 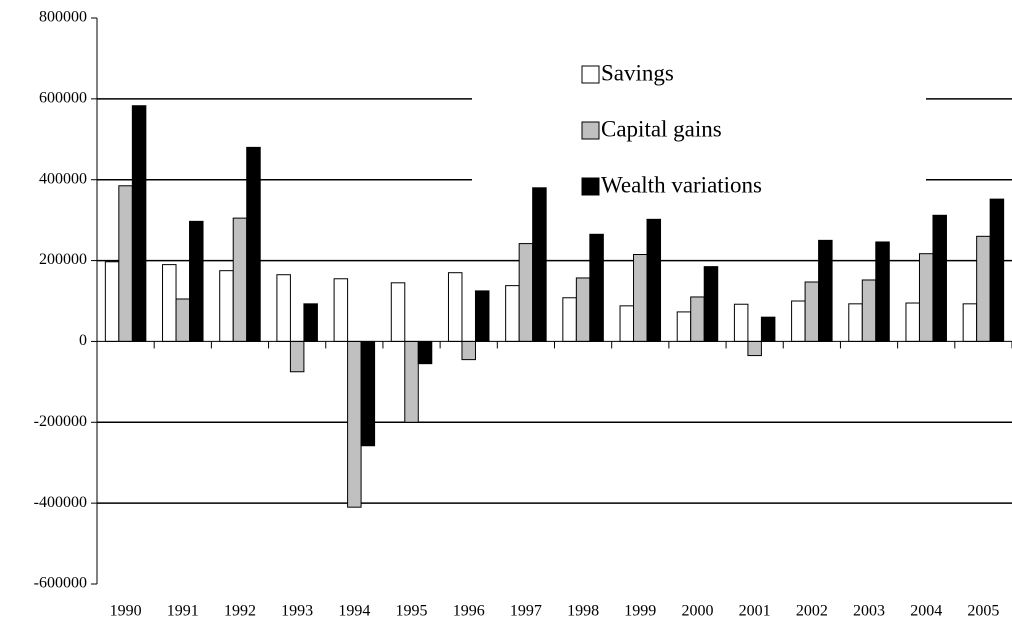 I want to click on x-tick-label: 2002, so click(x=812, y=611).